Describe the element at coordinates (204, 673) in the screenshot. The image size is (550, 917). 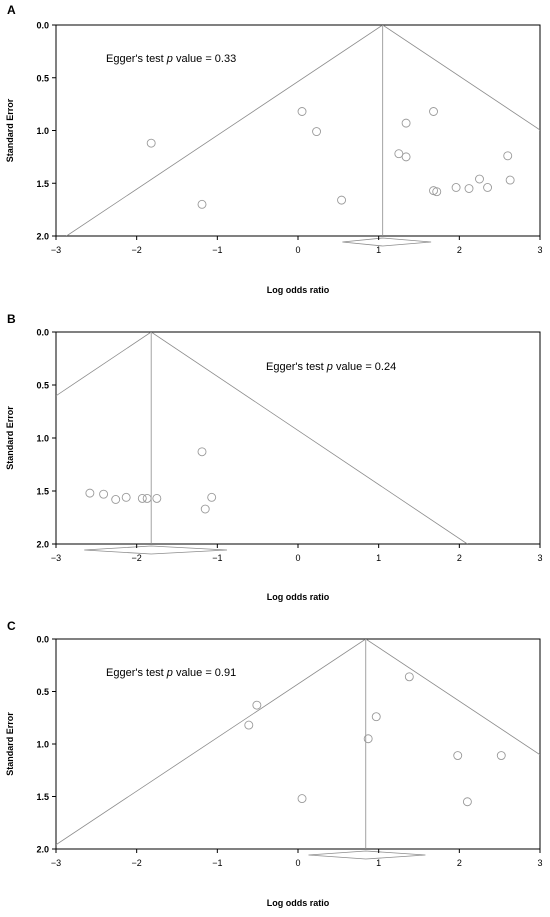
I see `egger-value: value = 0.91` at that location.